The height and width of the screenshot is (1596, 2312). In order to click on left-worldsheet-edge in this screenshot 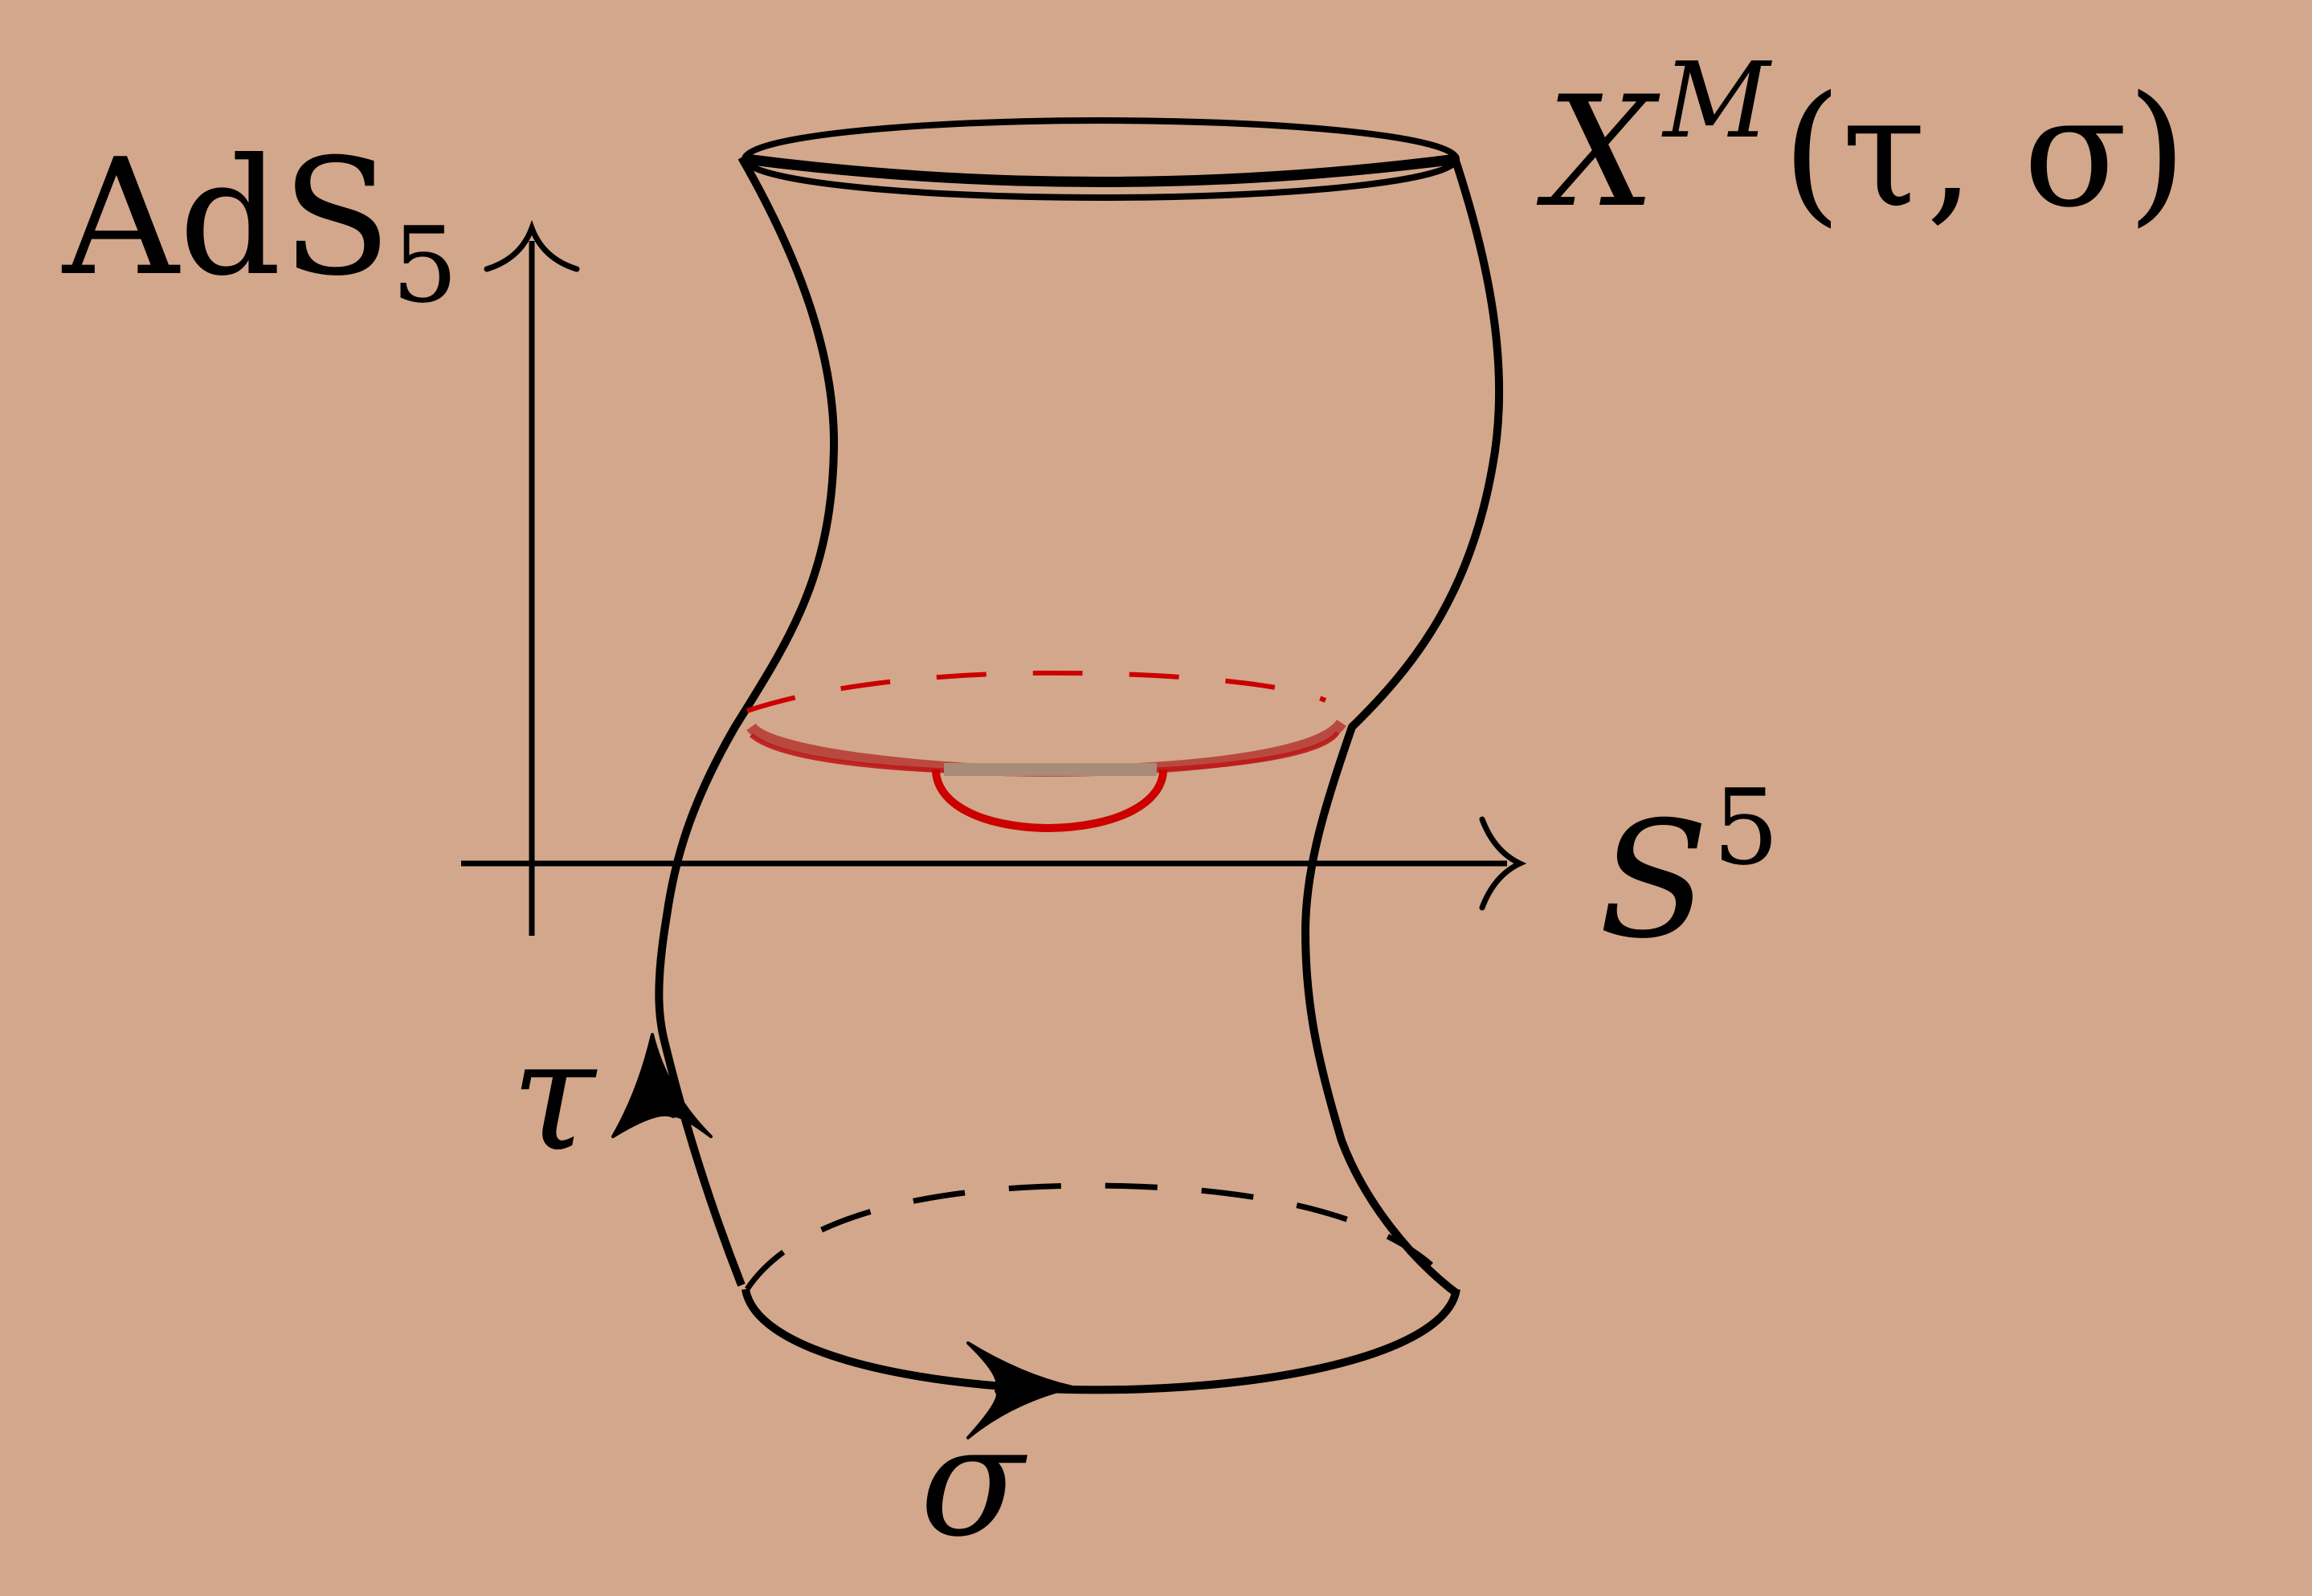, I will do `click(747, 721)`.